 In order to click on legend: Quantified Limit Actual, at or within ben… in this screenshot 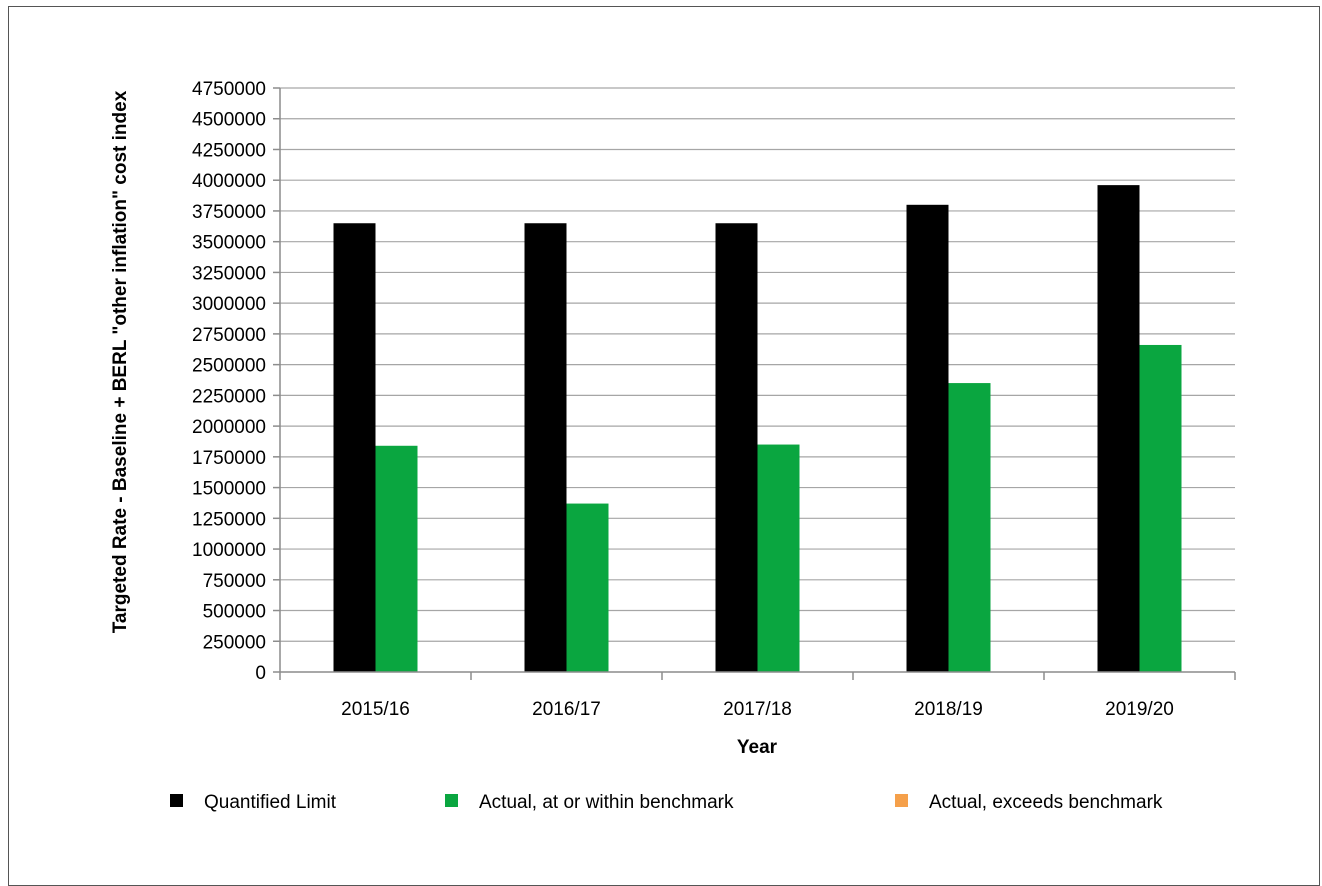, I will do `click(666, 802)`.